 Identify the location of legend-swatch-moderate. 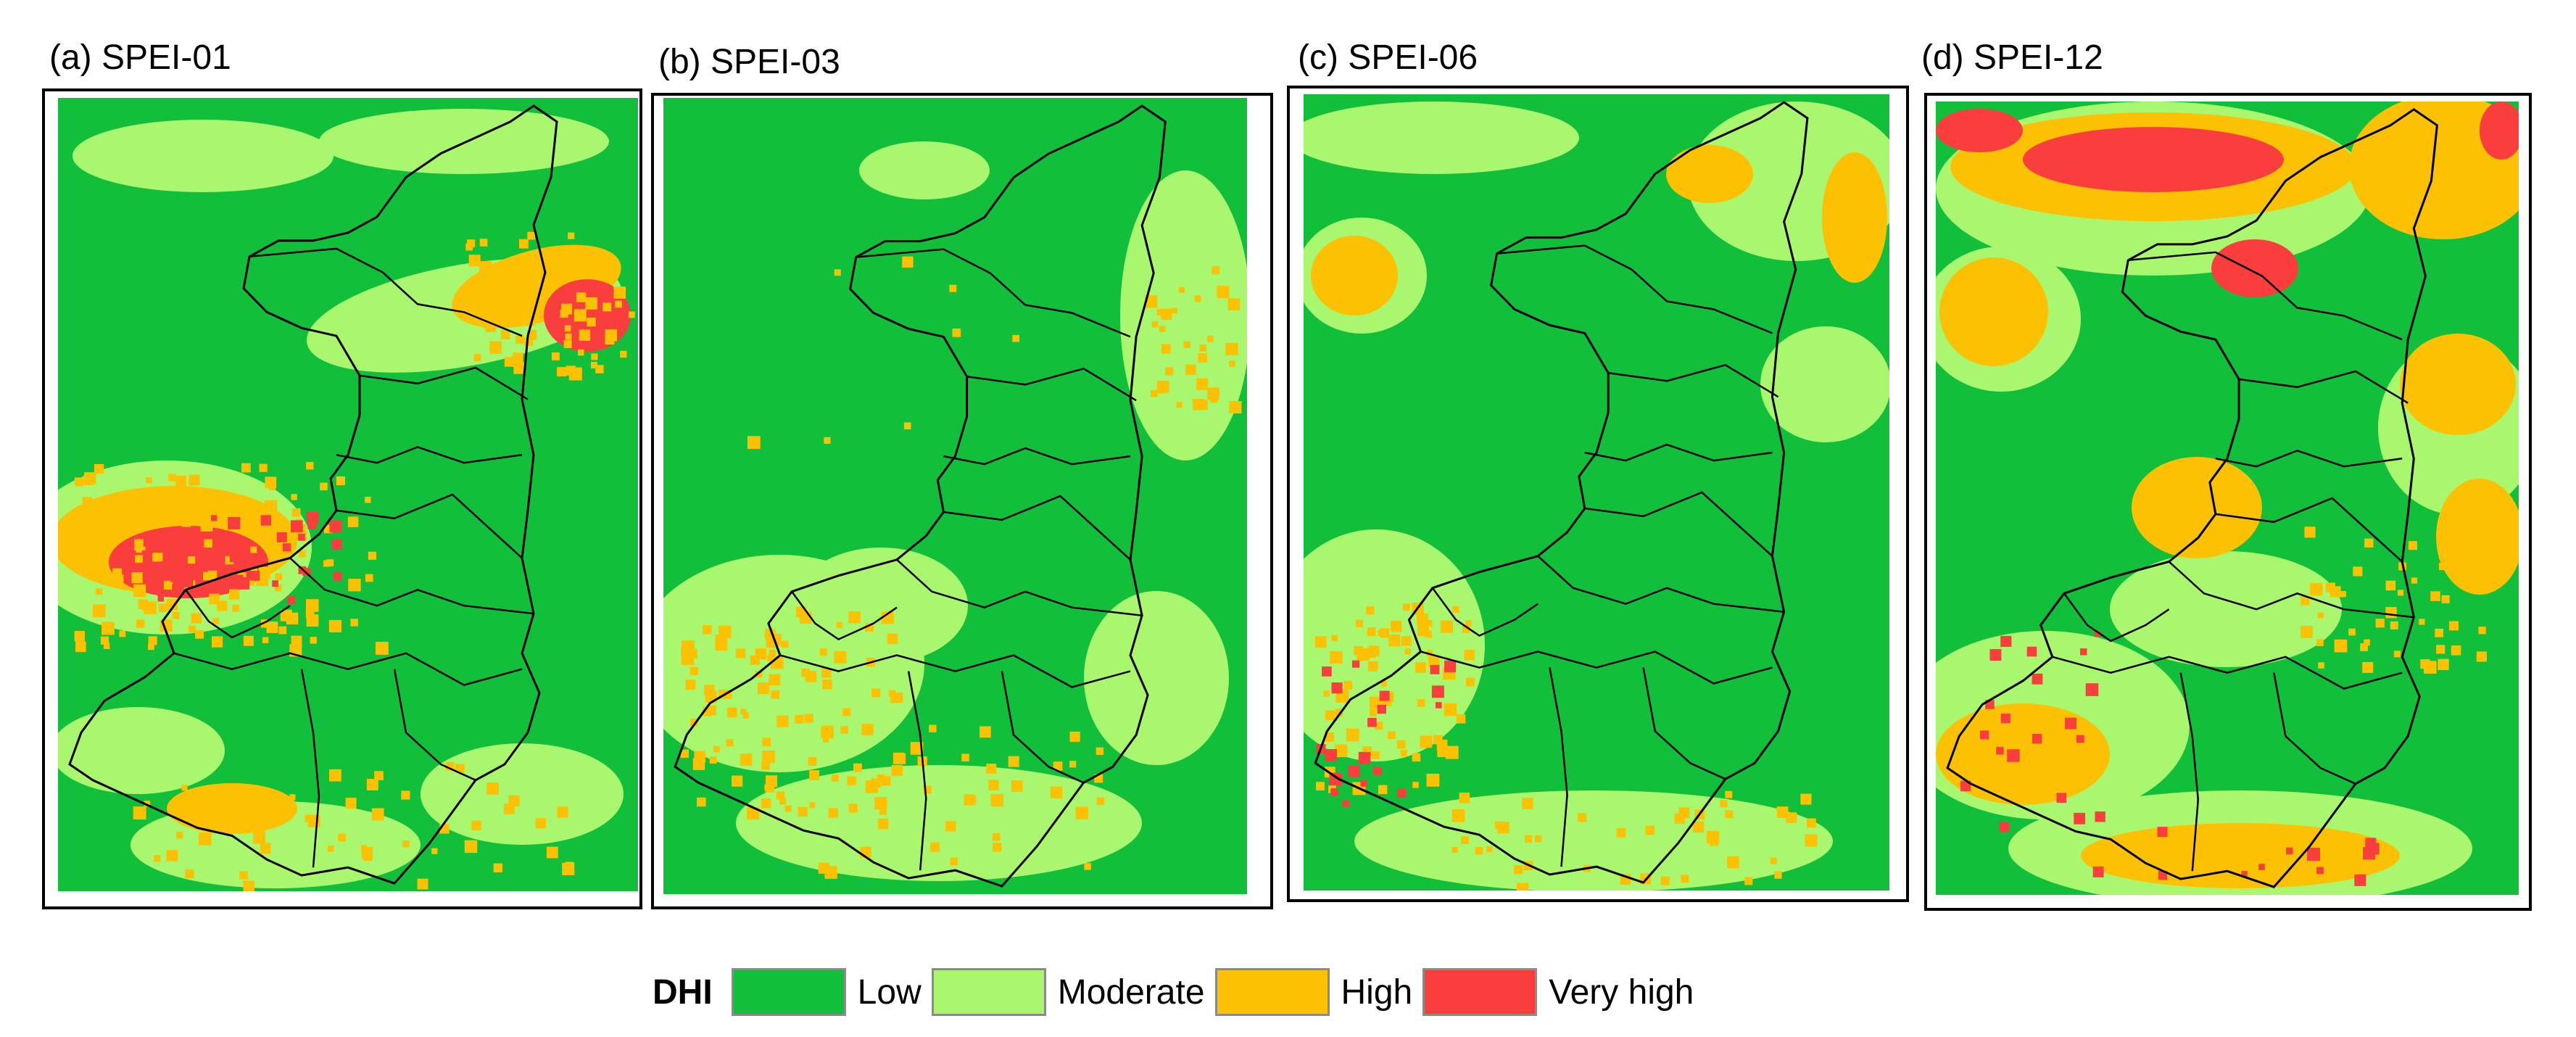
(988, 992).